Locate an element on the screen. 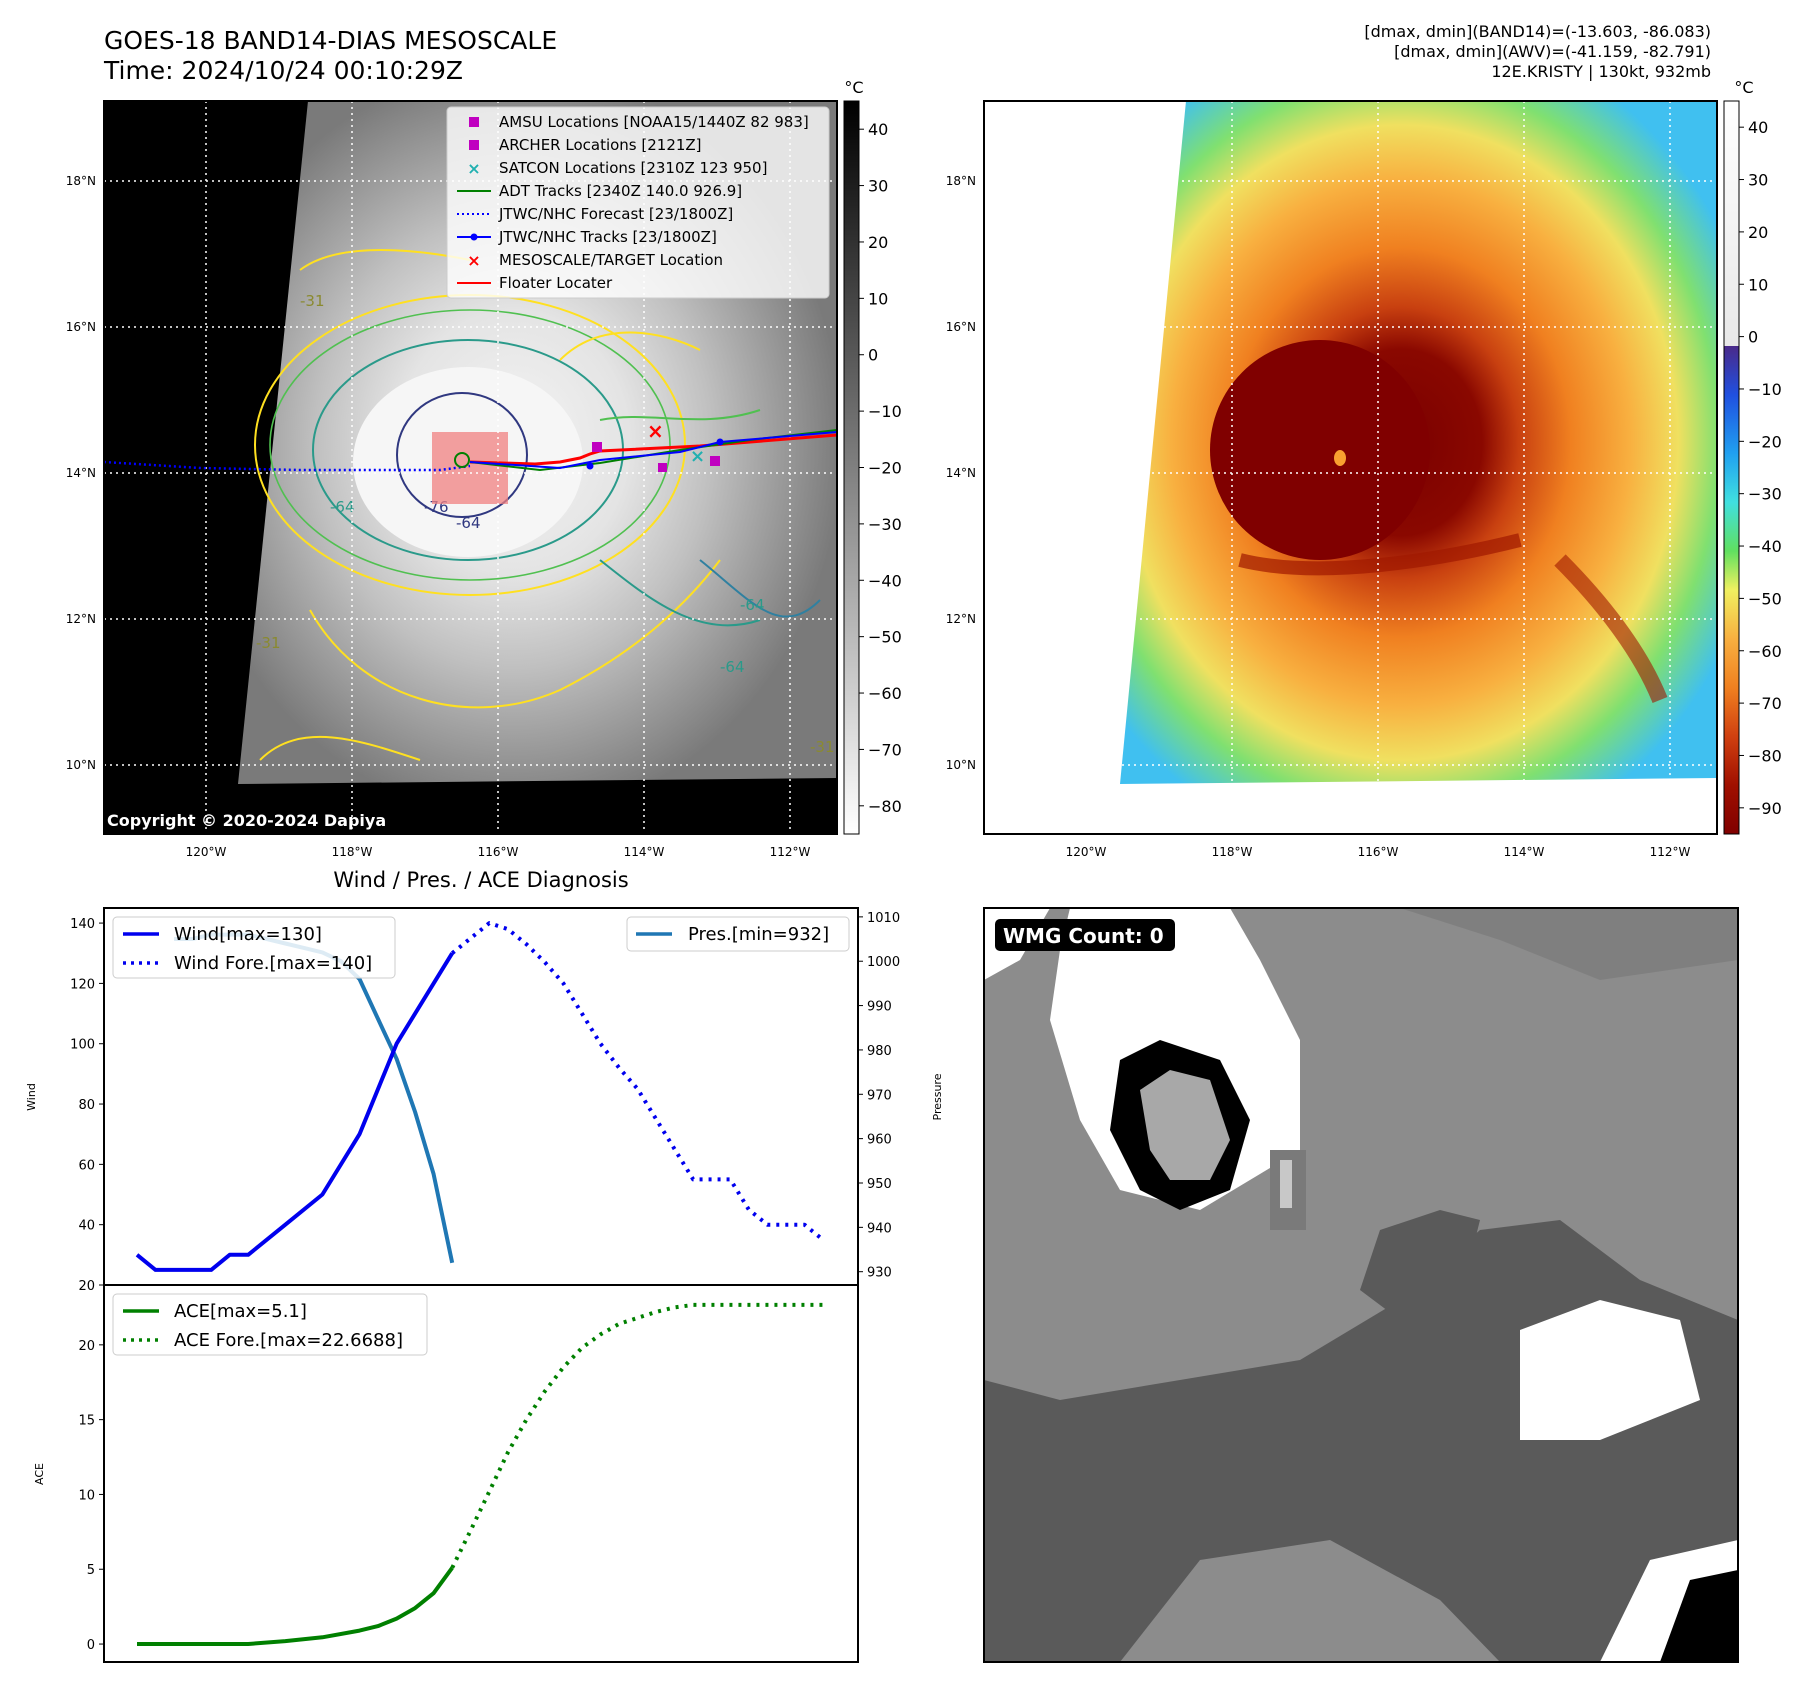  pressure-legend-box is located at coordinates (738, 934).